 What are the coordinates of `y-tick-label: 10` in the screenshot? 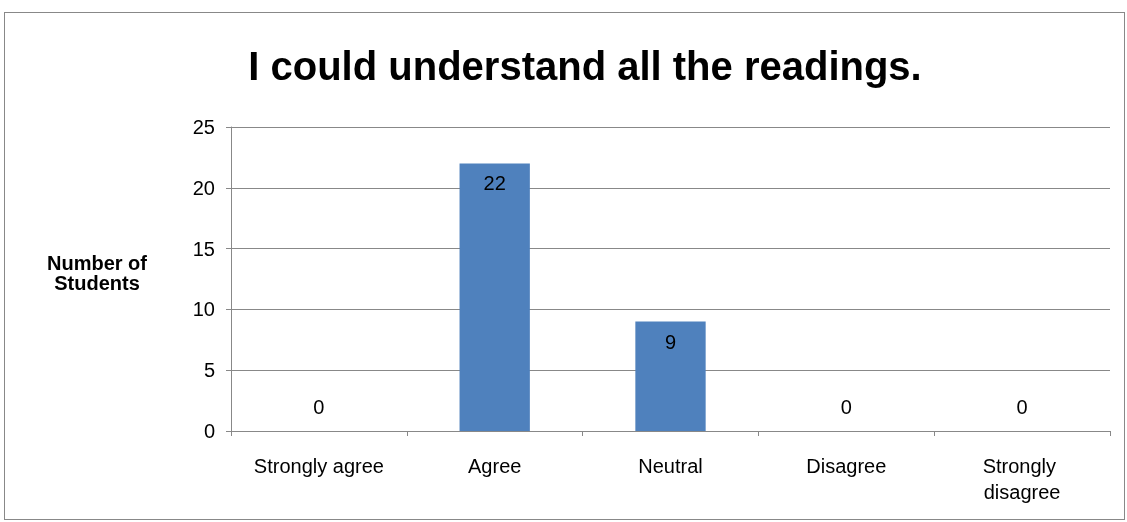 It's located at (203, 309).